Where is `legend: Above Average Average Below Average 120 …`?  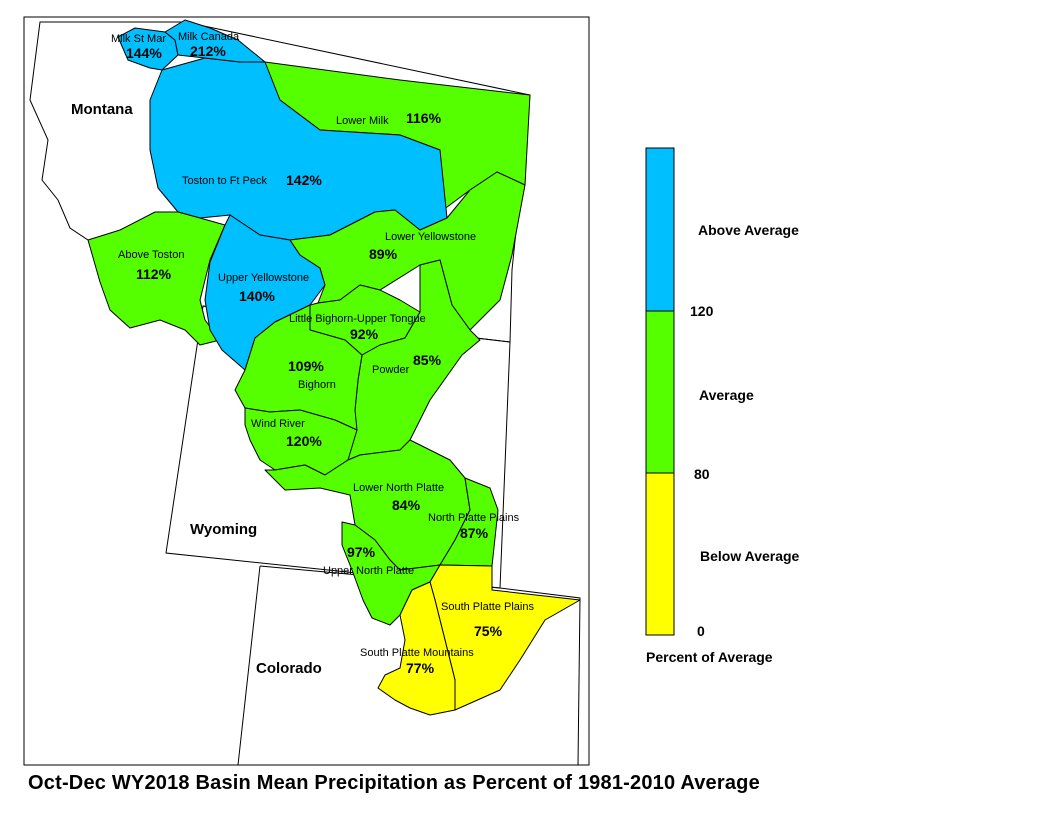
legend: Above Average Average Below Average 120 … is located at coordinates (722, 406).